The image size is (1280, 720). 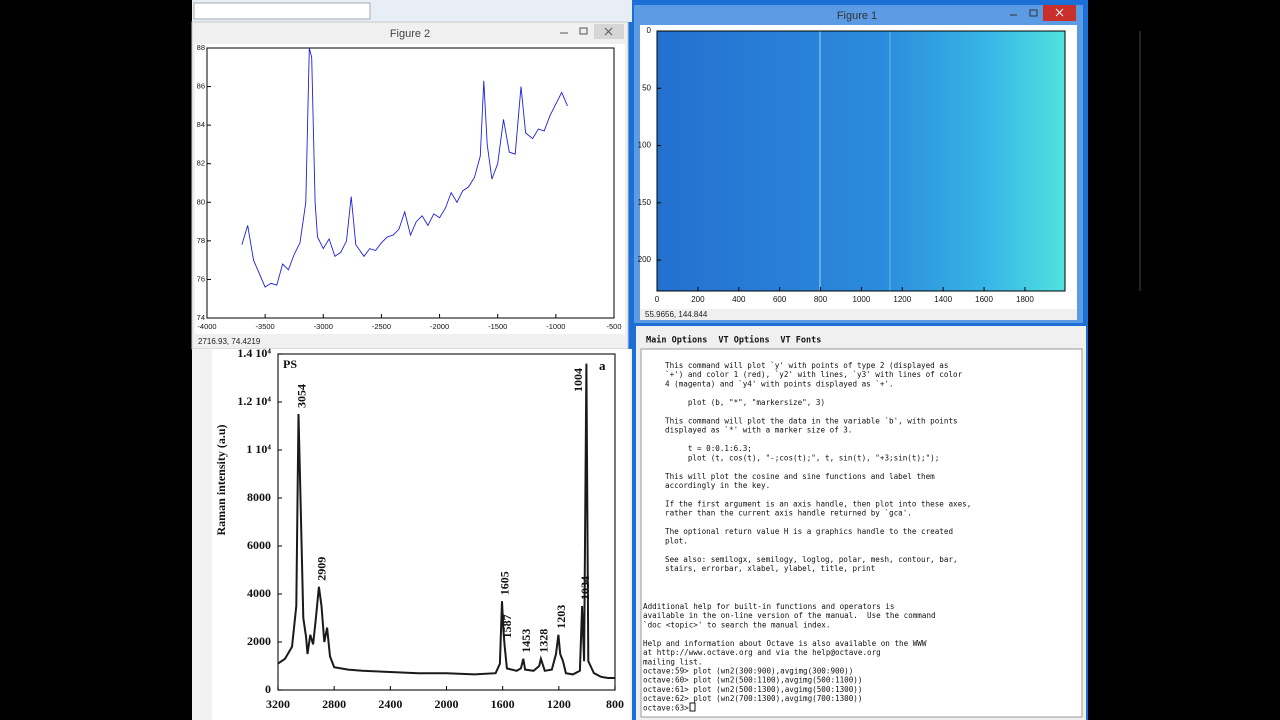 I want to click on y-tick-label: 1.2 10⁴, so click(x=254, y=401).